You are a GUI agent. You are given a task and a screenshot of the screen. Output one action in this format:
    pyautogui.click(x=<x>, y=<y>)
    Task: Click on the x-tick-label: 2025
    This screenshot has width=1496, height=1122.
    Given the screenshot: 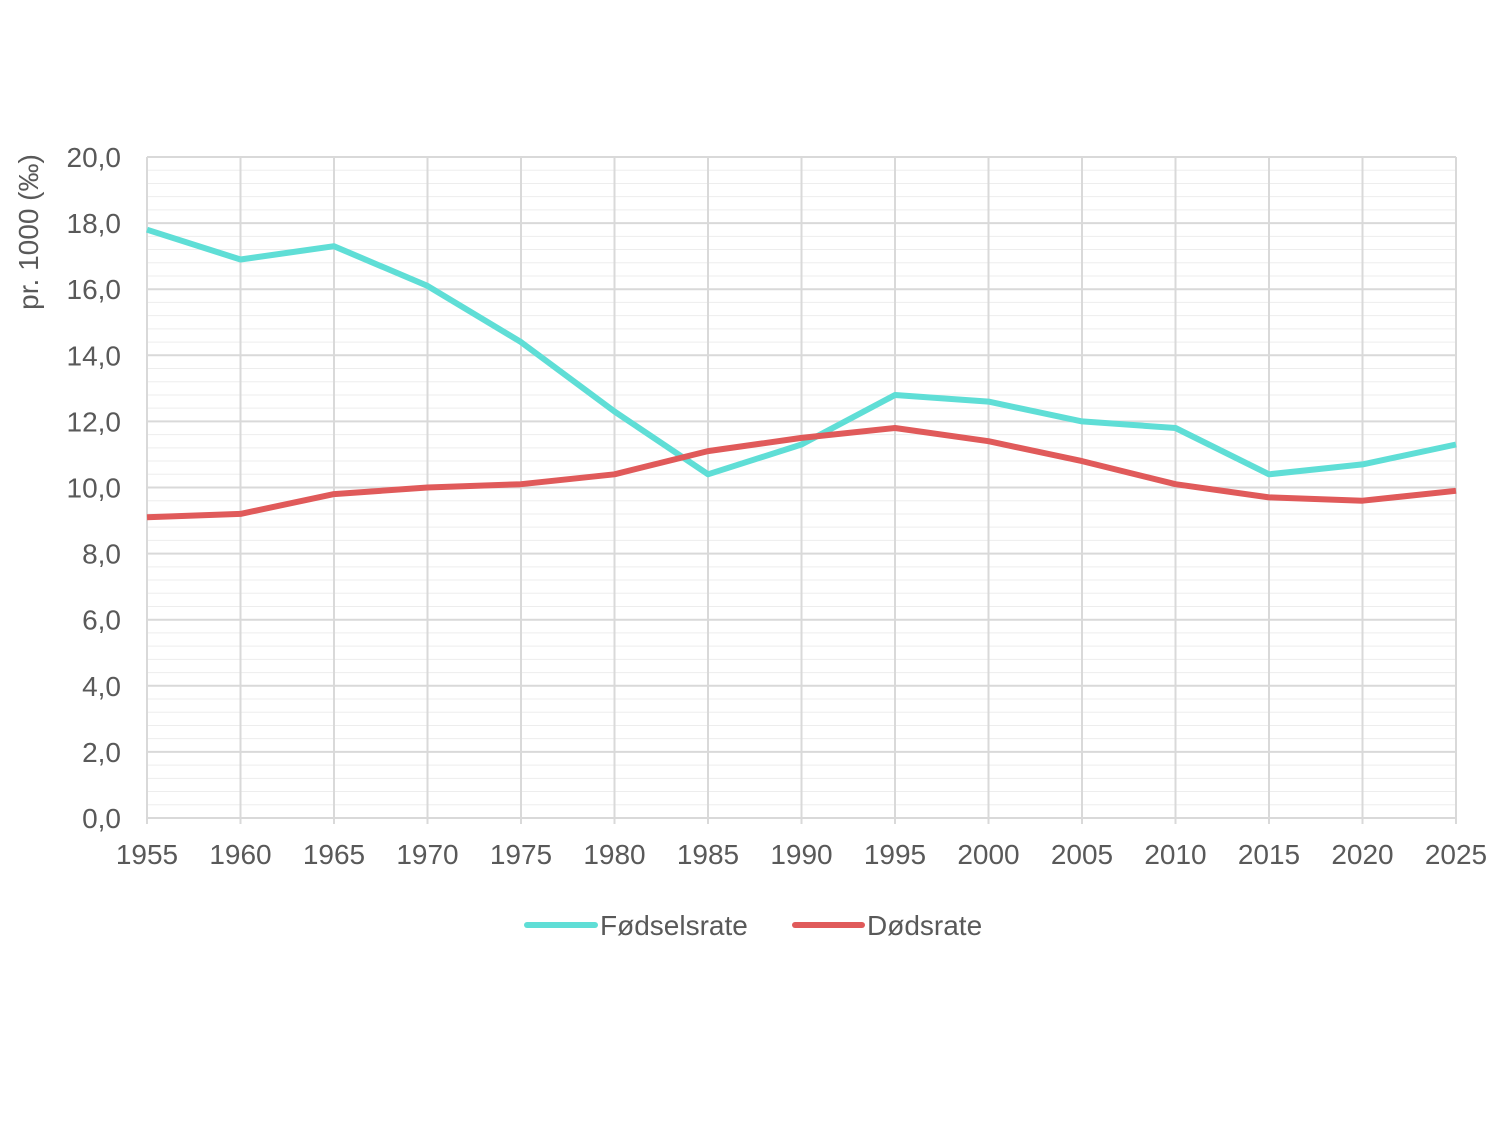 What is the action you would take?
    pyautogui.click(x=1456, y=854)
    